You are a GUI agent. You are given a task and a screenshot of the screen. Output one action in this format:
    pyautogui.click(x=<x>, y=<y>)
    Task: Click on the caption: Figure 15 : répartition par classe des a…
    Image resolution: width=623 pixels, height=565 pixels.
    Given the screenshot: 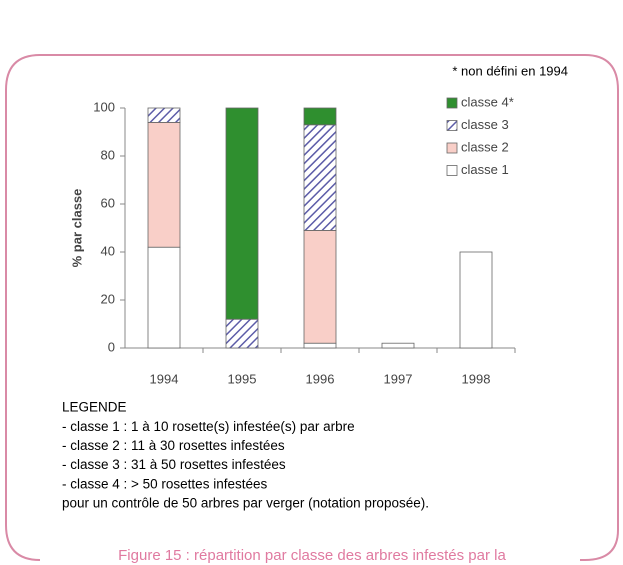 What is the action you would take?
    pyautogui.click(x=312, y=555)
    